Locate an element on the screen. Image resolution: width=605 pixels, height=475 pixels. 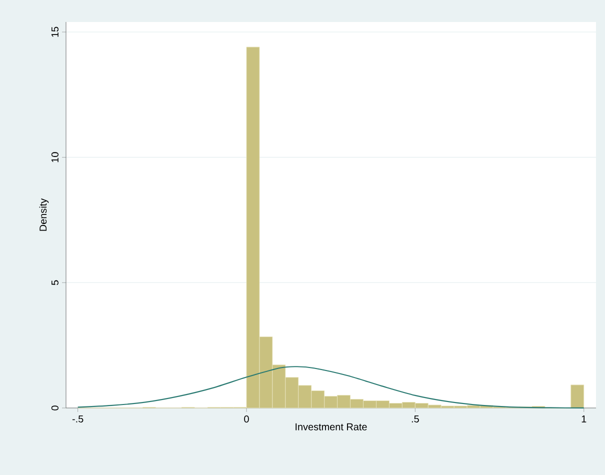
x-axis-title: Investment Rate is located at coordinates (331, 426).